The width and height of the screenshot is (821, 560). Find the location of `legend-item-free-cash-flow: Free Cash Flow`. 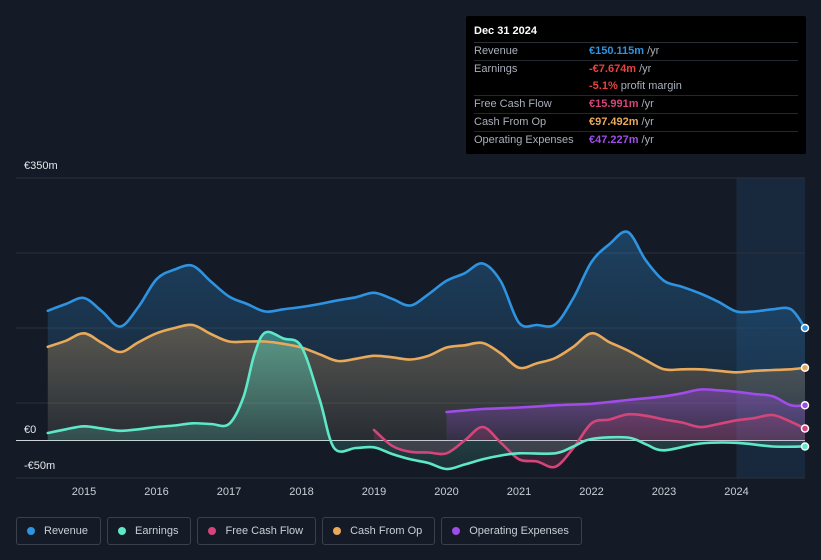

legend-item-free-cash-flow: Free Cash Flow is located at coordinates (257, 531).